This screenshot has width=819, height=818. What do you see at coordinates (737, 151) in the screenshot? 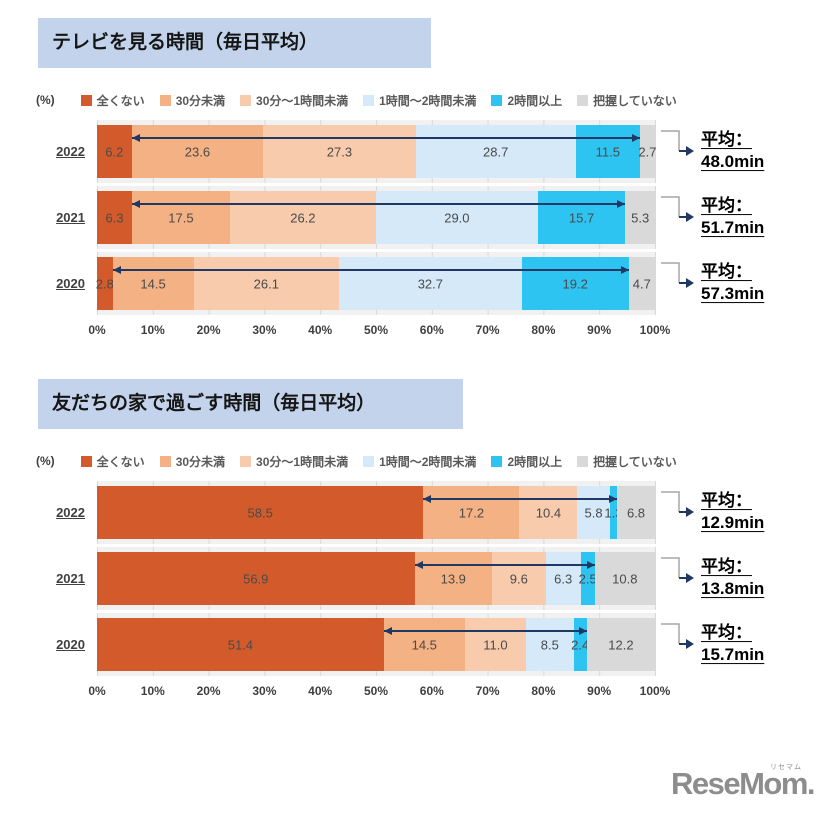
I see `average-callout: 平均： 48.0min` at bounding box center [737, 151].